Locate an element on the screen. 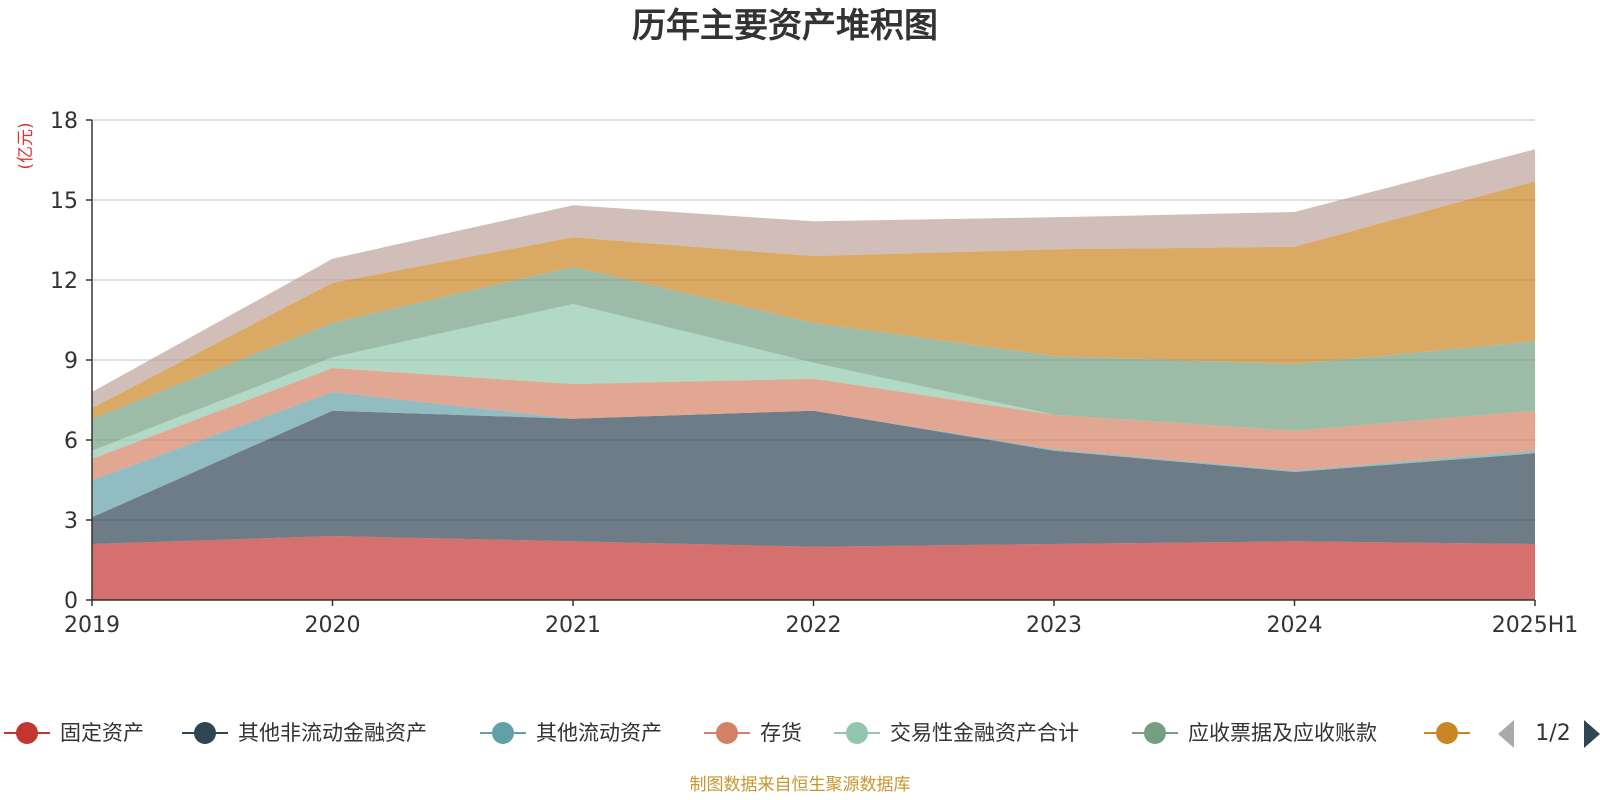 This screenshot has height=800, width=1600. triangle-right-icon is located at coordinates (1592, 734).